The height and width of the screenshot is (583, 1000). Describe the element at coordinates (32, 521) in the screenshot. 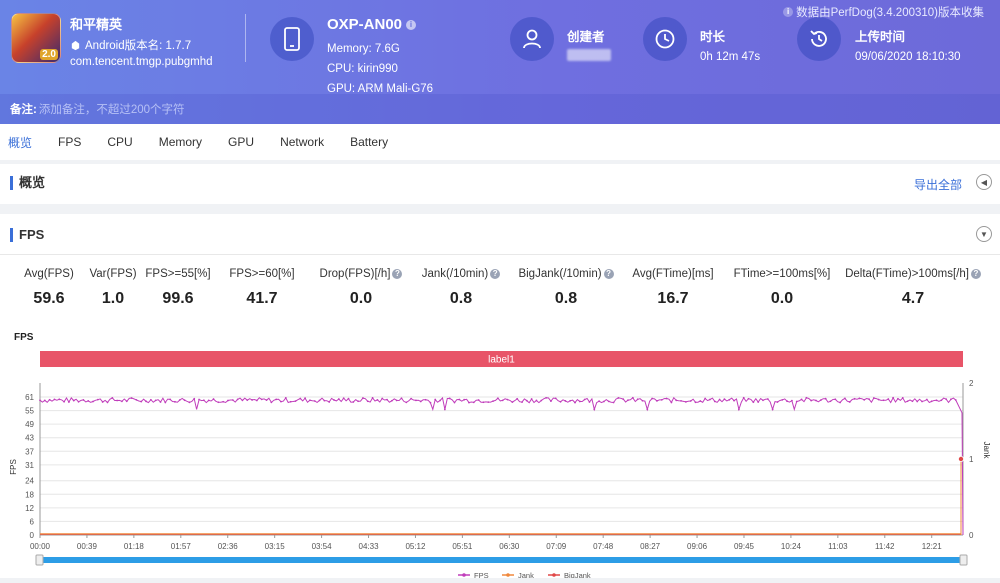

I see `y-tick-label: 6` at that location.